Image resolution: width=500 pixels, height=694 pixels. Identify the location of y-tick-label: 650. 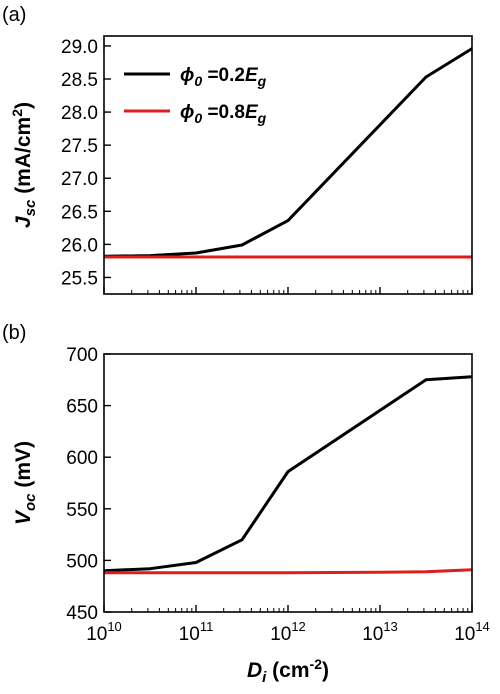
(82, 407).